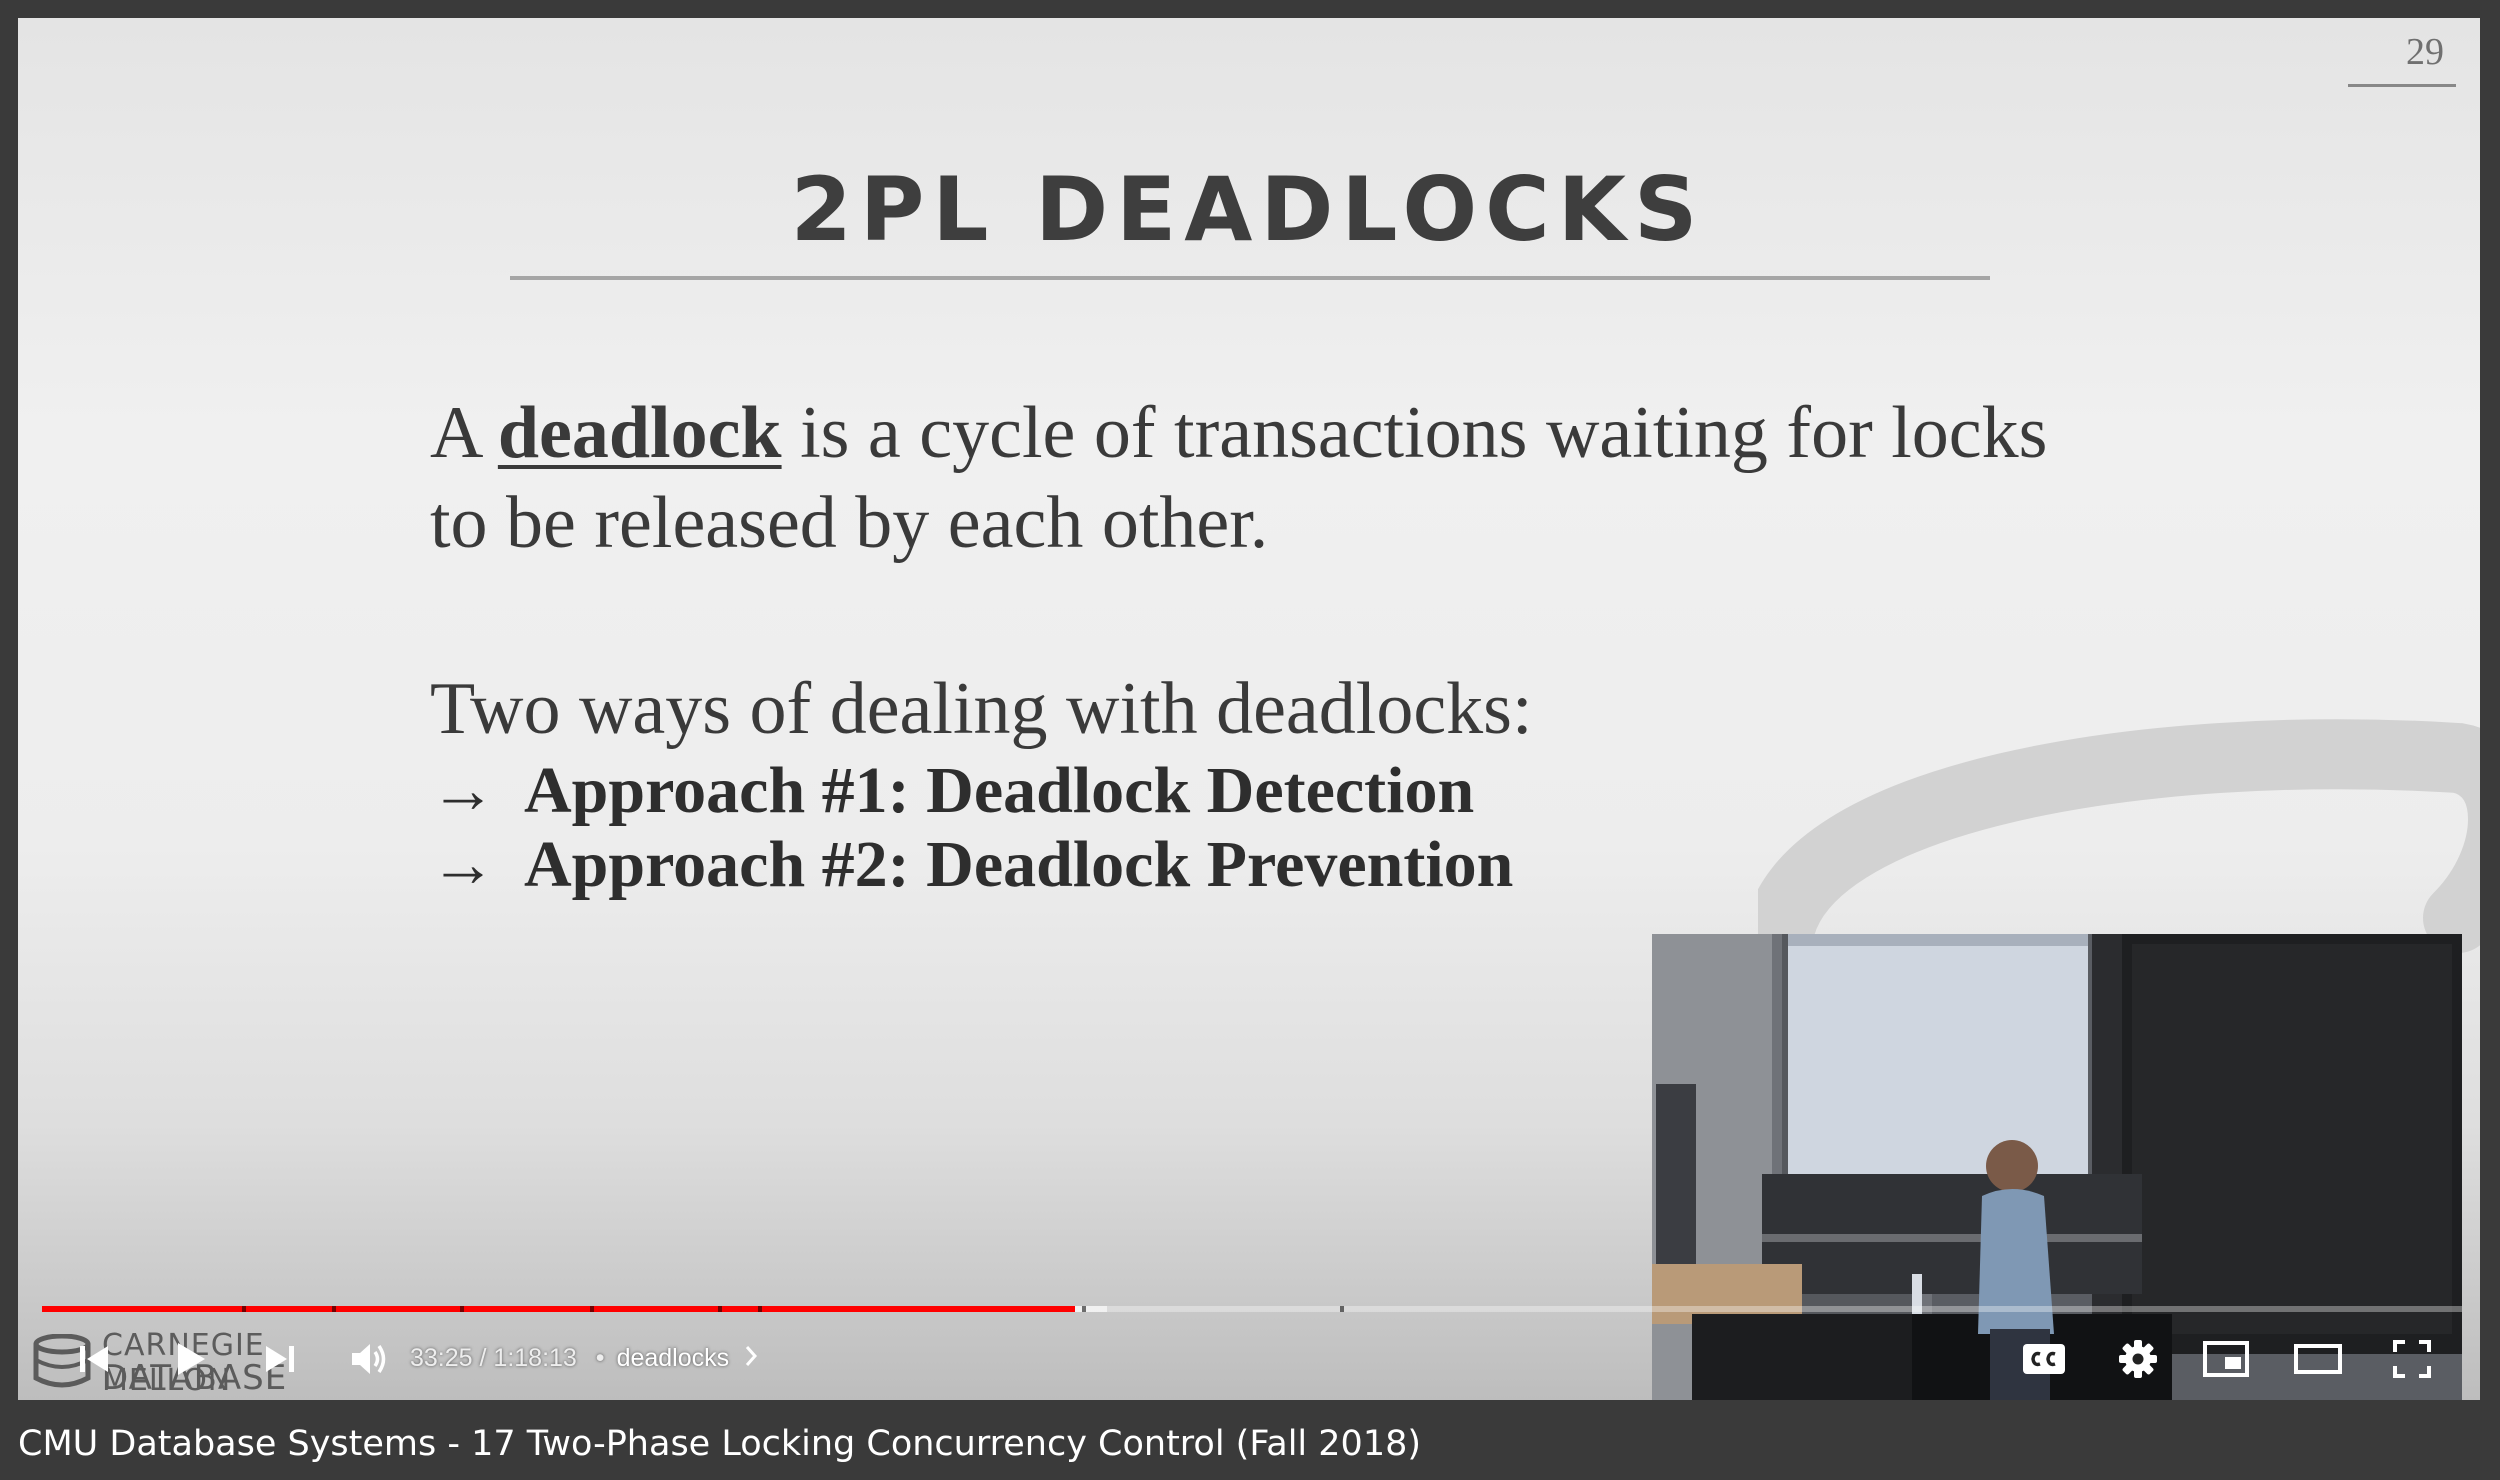 This screenshot has height=1480, width=2500. I want to click on next-icon, so click(280, 1359).